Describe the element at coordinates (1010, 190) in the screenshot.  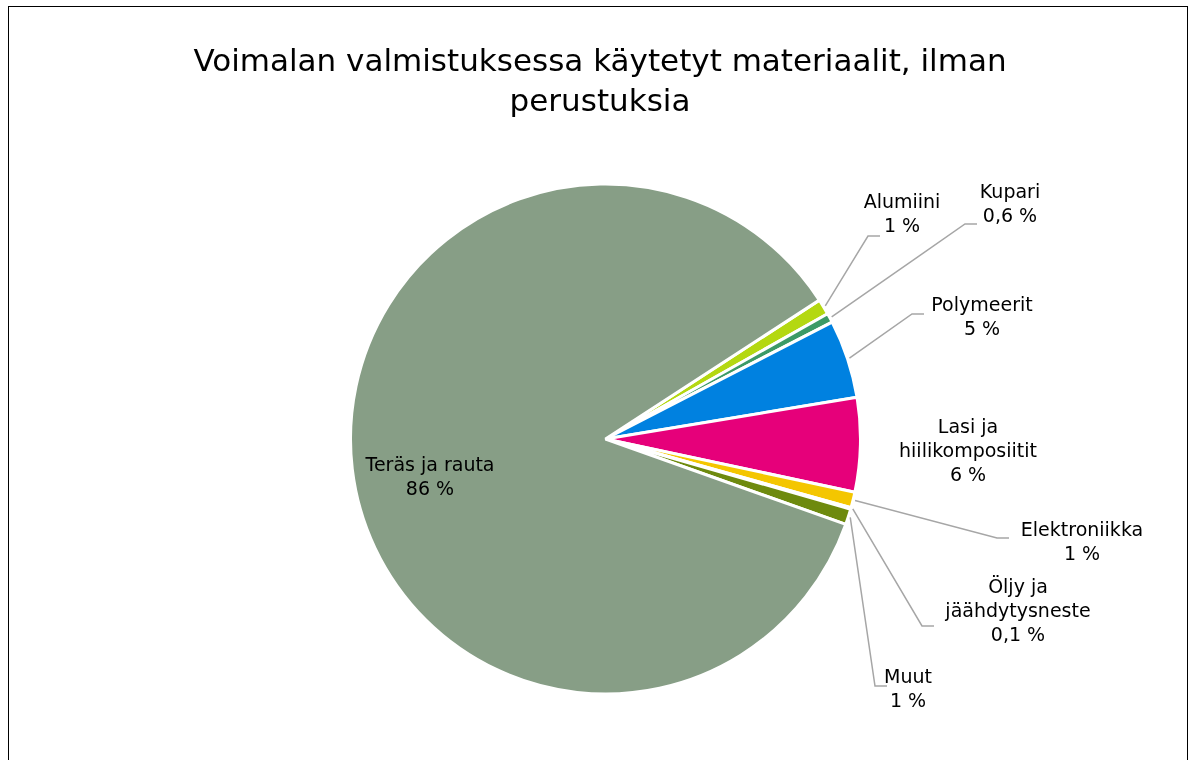
I see `slice-label: Kupari` at that location.